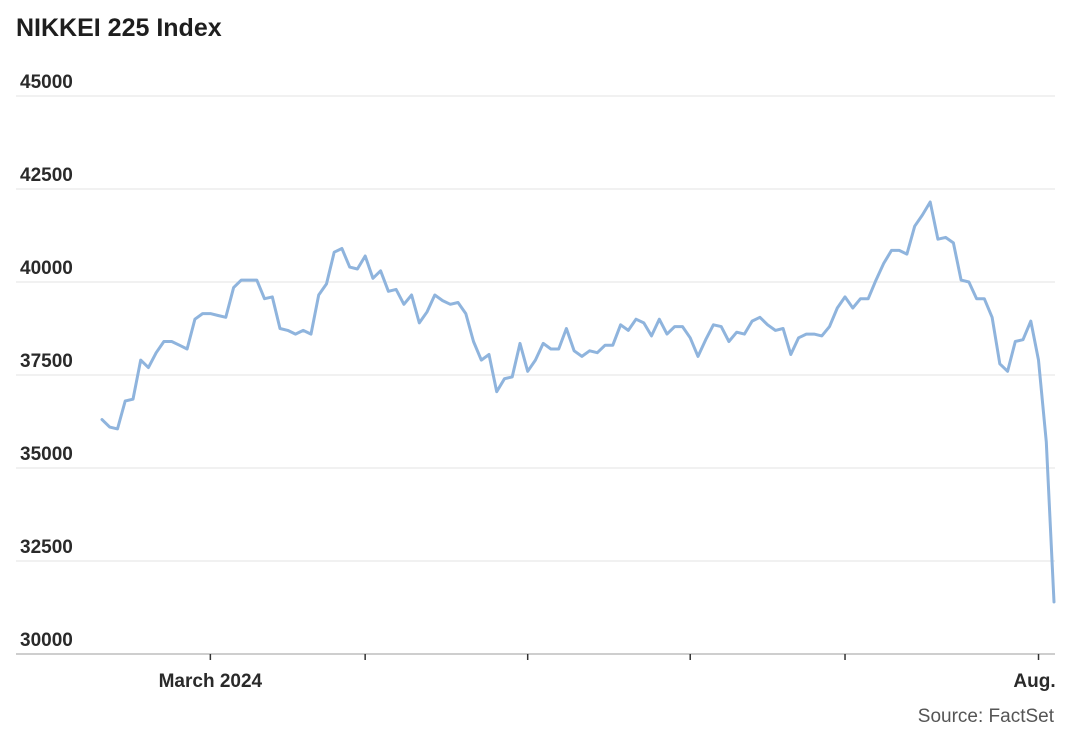 The width and height of the screenshot is (1080, 740). Describe the element at coordinates (46, 82) in the screenshot. I see `y-tick-label: 45000` at that location.